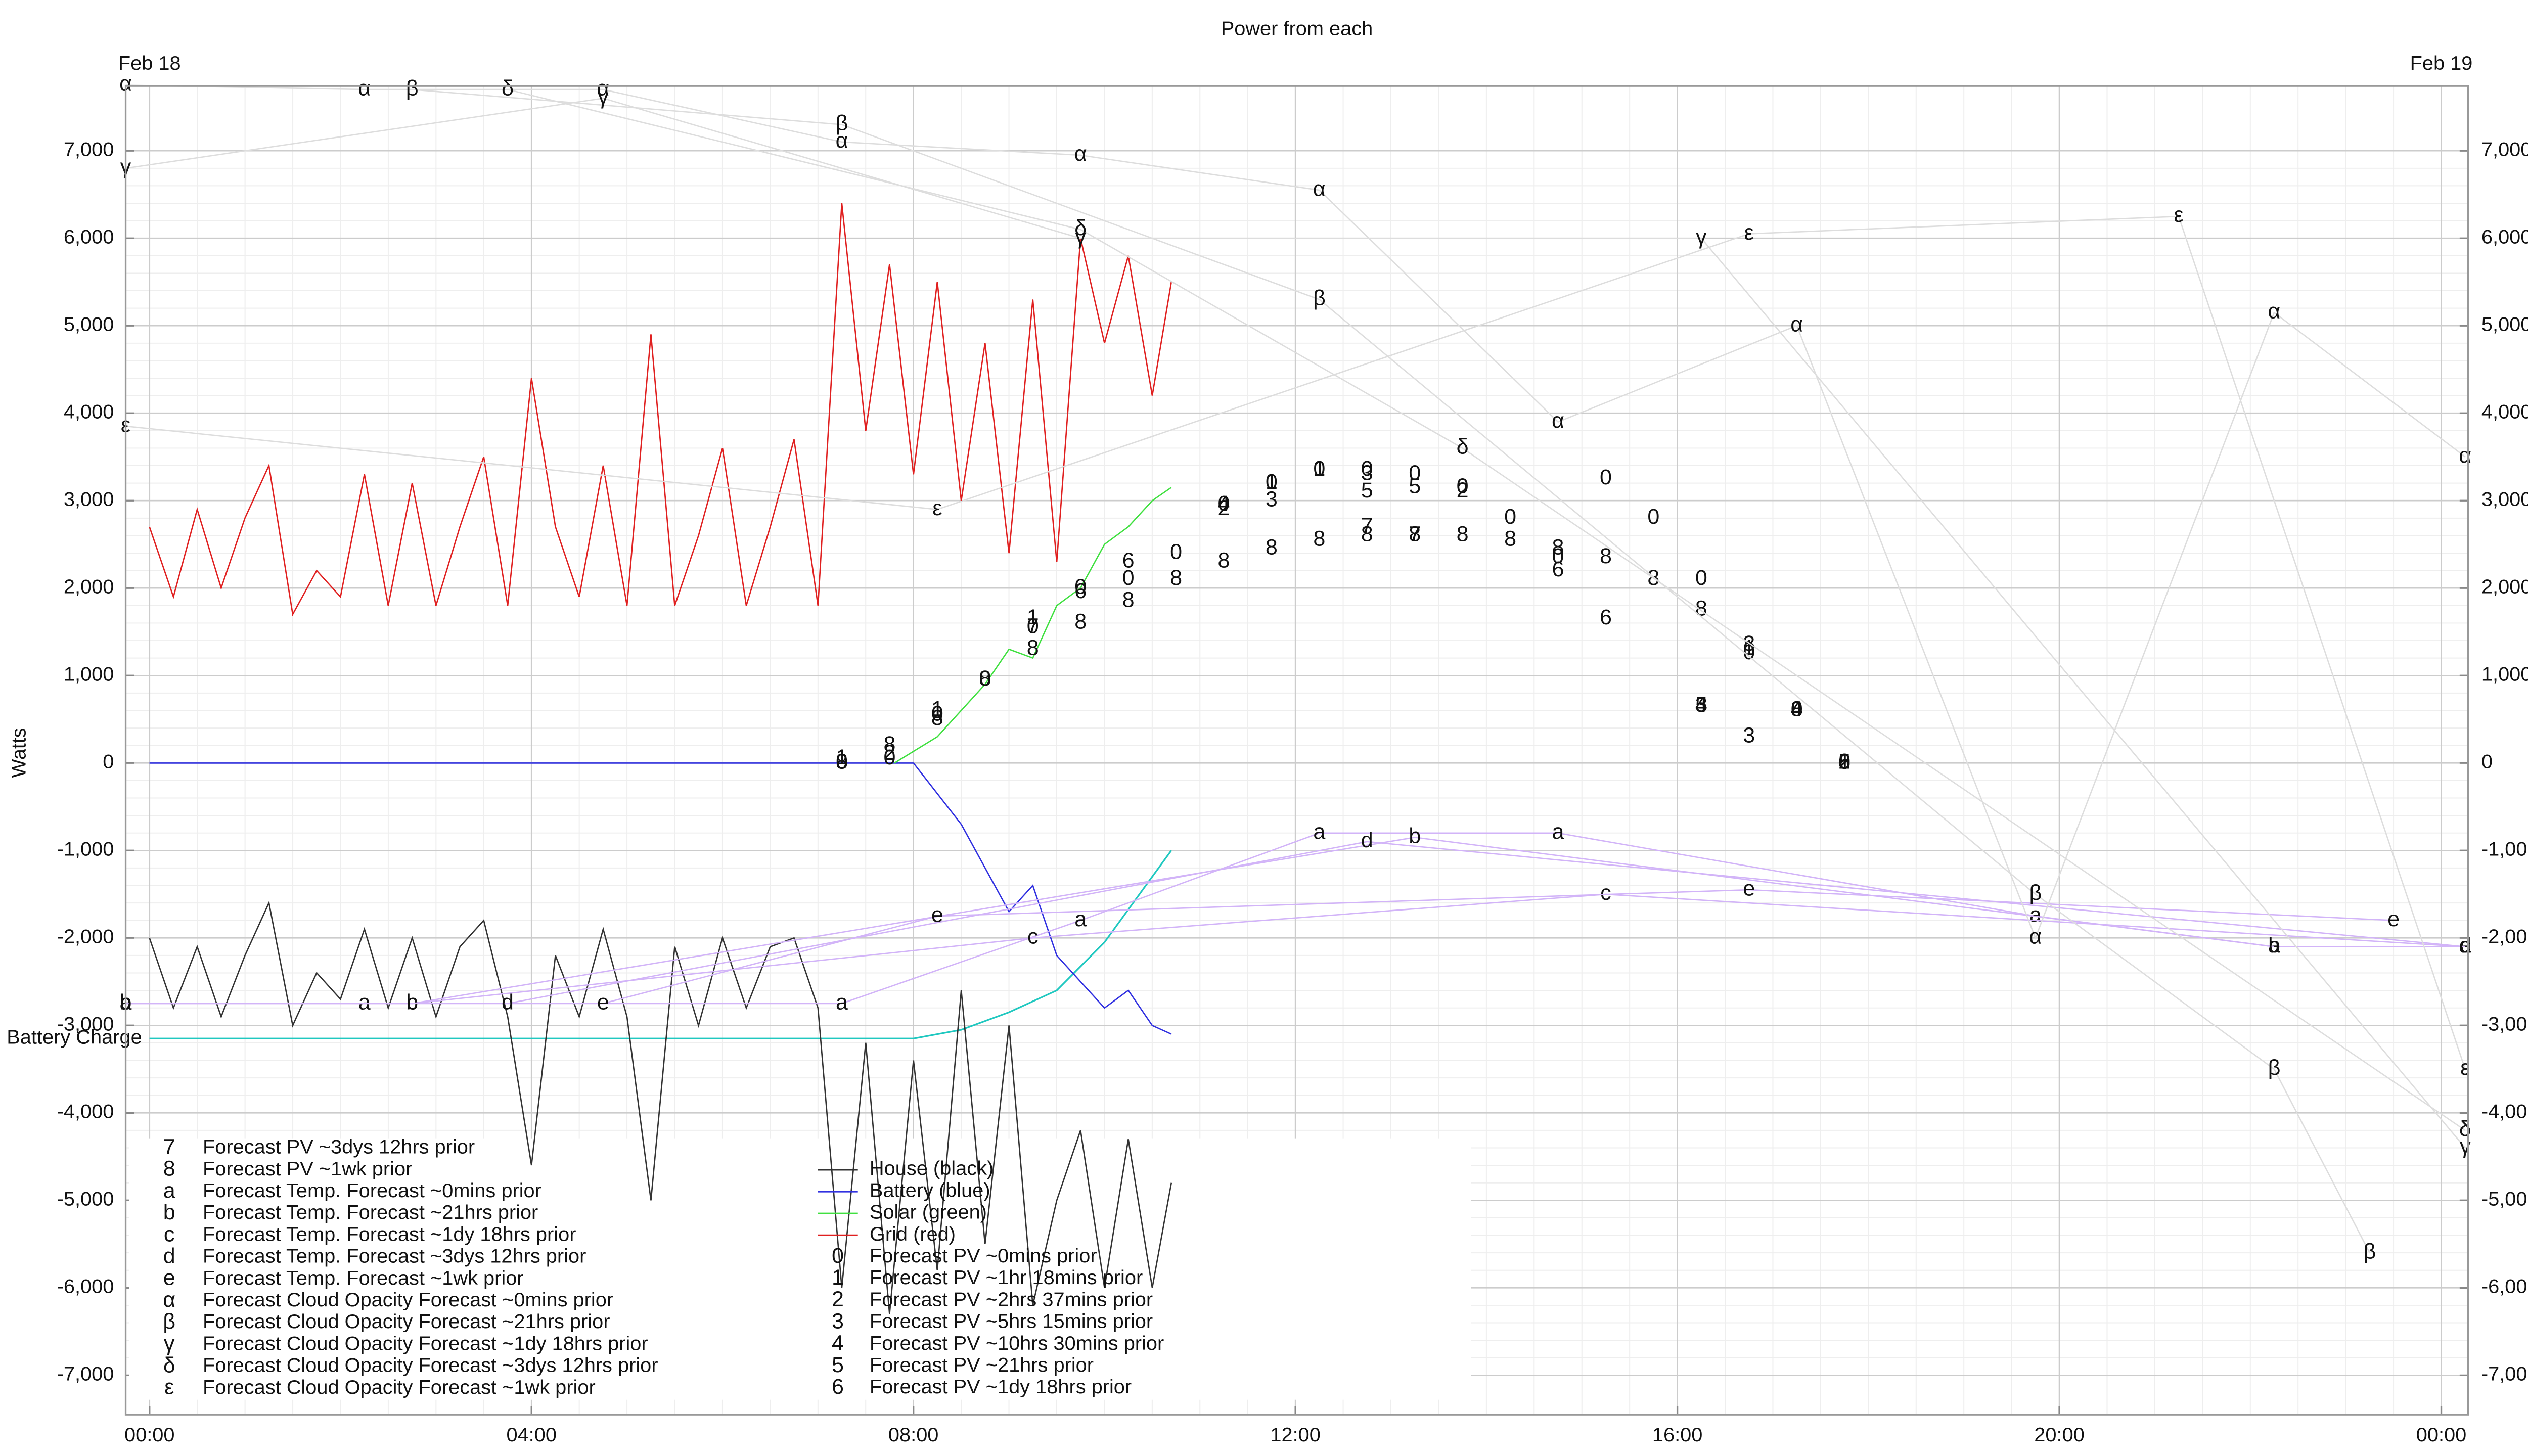 This screenshot has height=1456, width=2528. Describe the element at coordinates (86, 1287) in the screenshot. I see `y-tick-label: -6,000` at that location.